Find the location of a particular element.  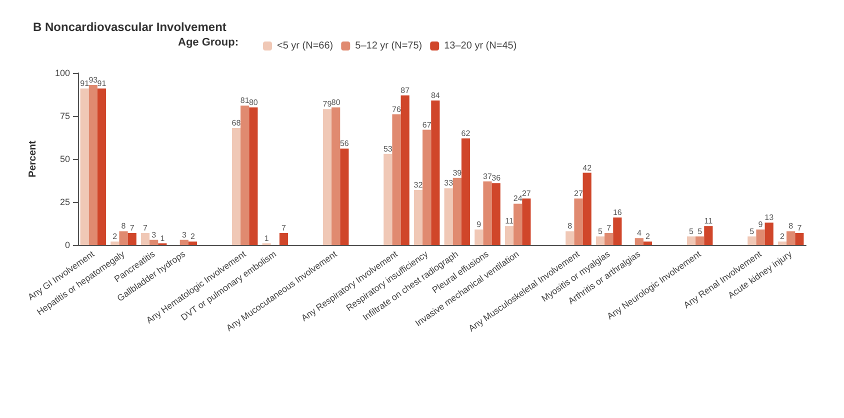

data-label: 16 is located at coordinates (617, 212).